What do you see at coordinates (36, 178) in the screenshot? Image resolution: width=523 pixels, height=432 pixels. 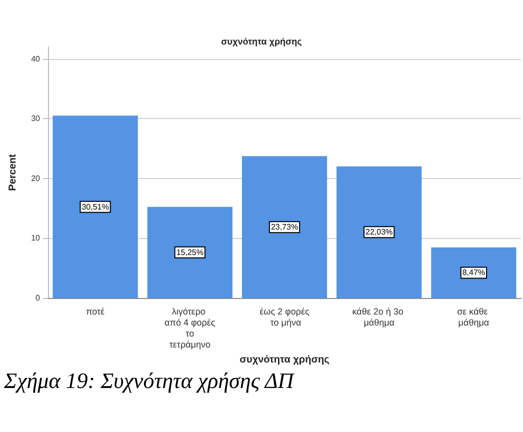 I see `y-tick-label: 20` at bounding box center [36, 178].